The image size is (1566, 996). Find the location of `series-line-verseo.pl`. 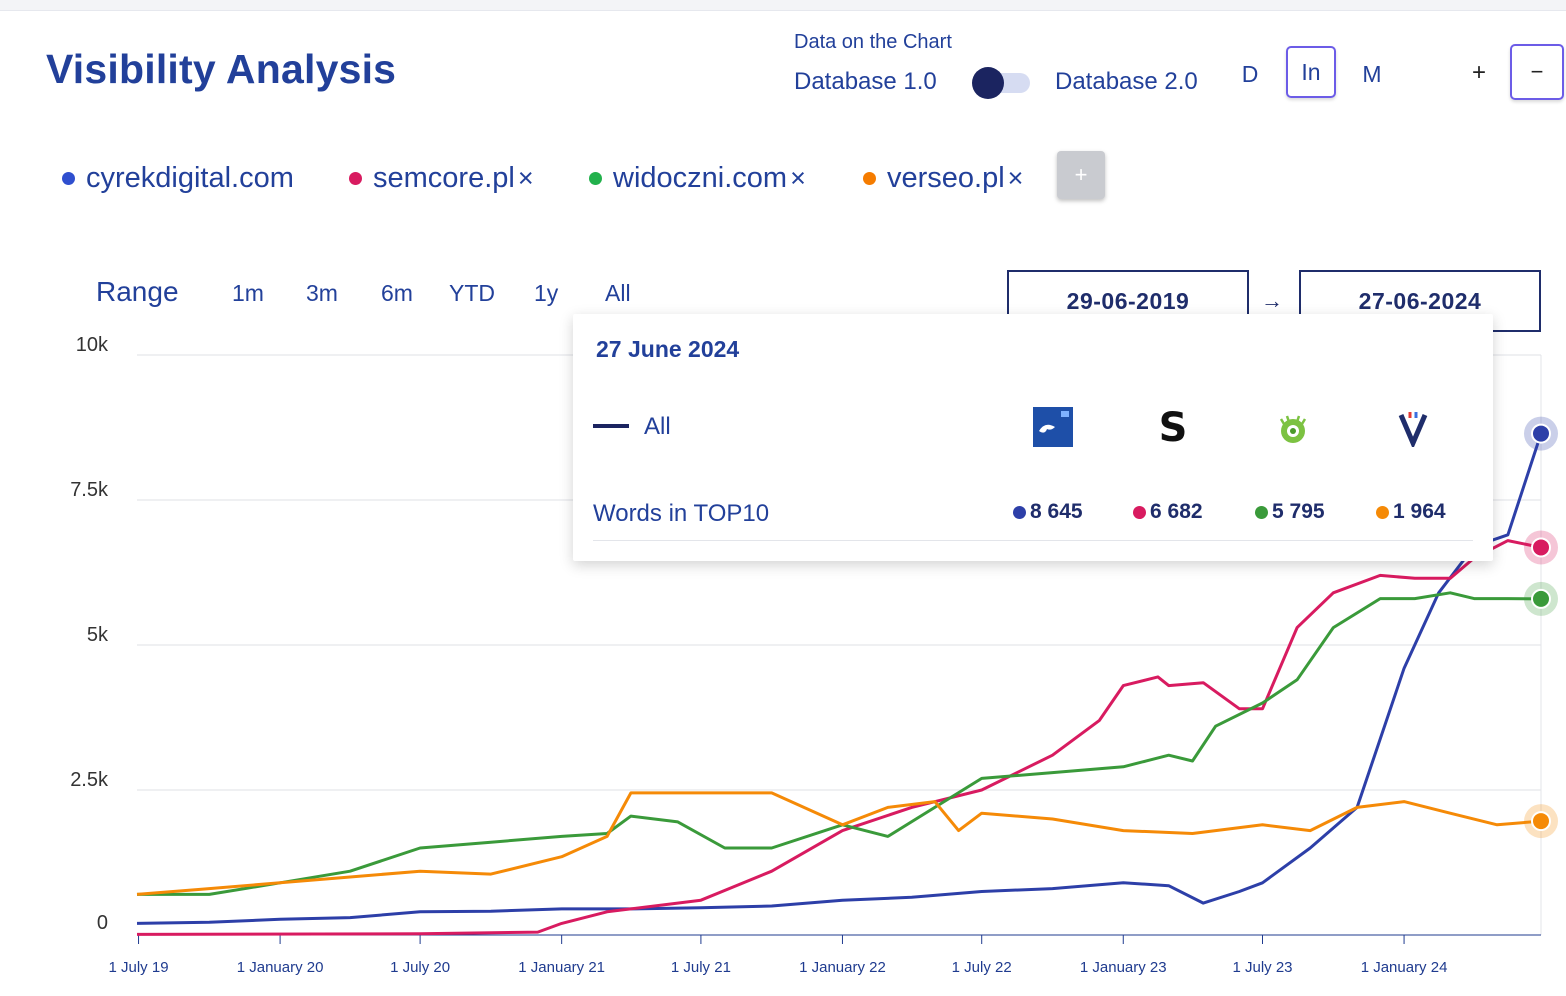

series-line-verseo.pl is located at coordinates (839, 843).